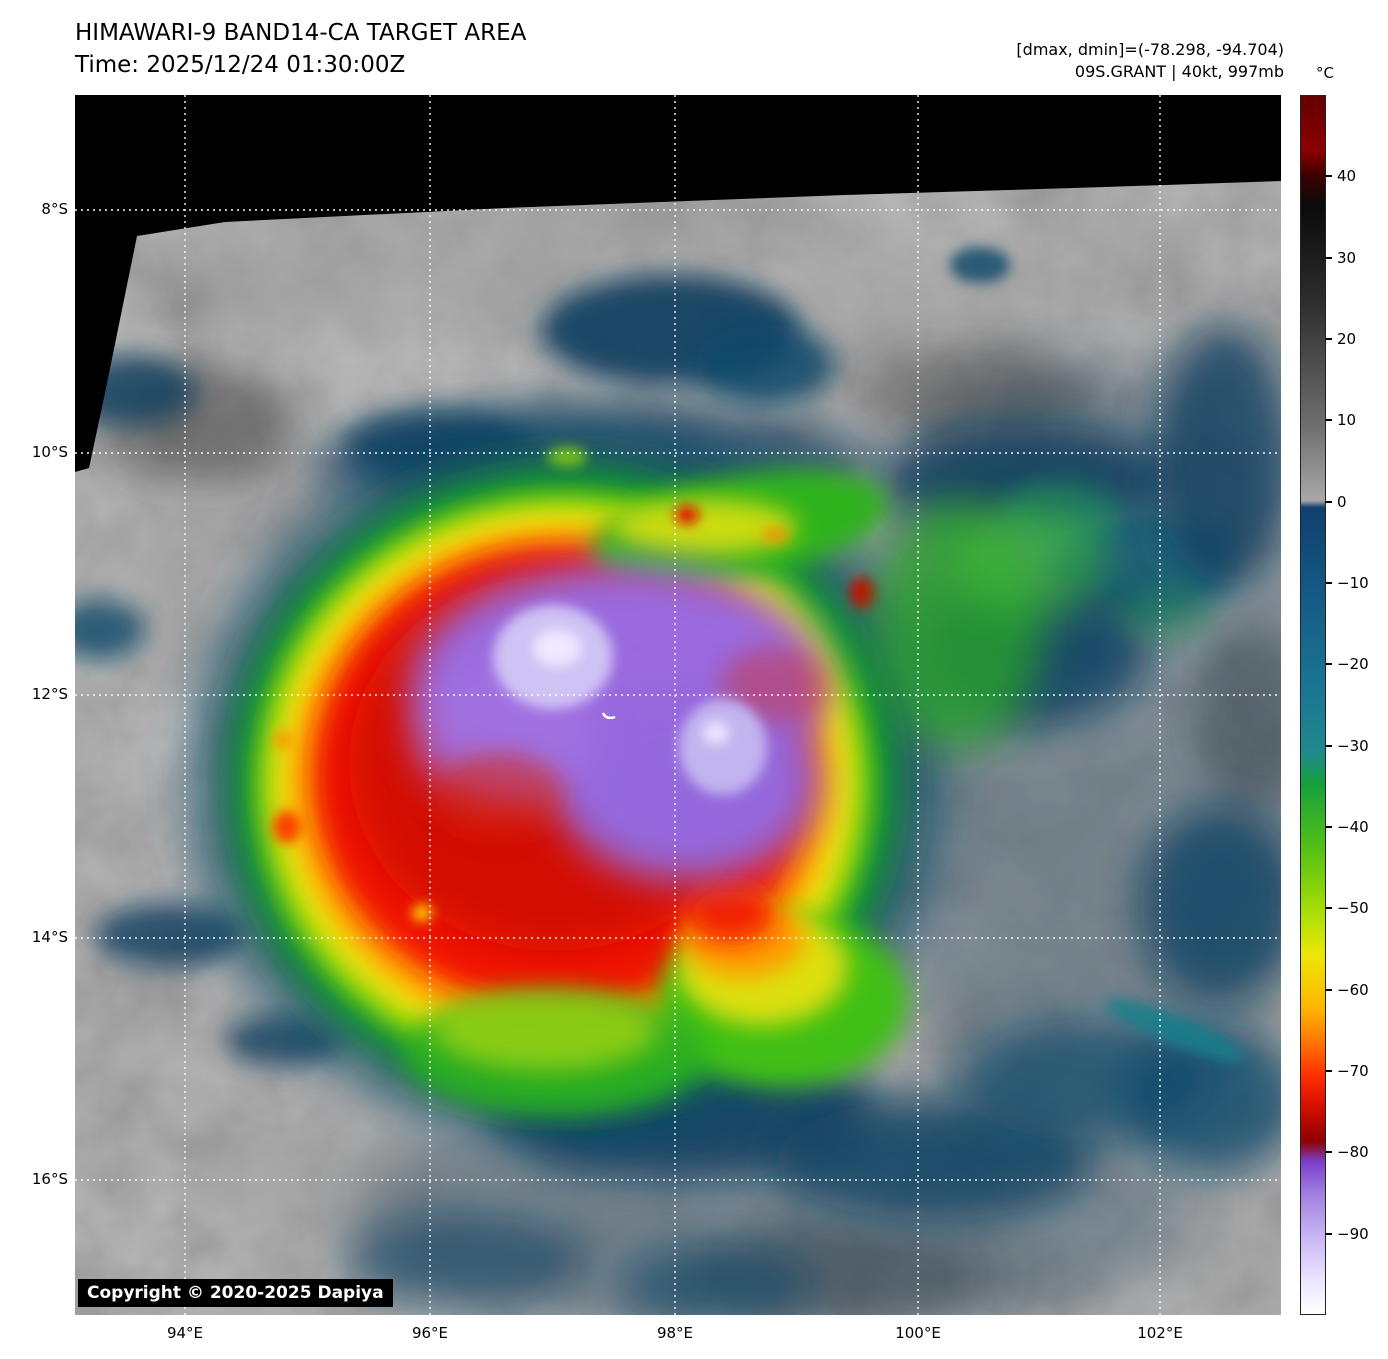  Describe the element at coordinates (1353, 746) in the screenshot. I see `colorbar-tick-label: −30` at that location.